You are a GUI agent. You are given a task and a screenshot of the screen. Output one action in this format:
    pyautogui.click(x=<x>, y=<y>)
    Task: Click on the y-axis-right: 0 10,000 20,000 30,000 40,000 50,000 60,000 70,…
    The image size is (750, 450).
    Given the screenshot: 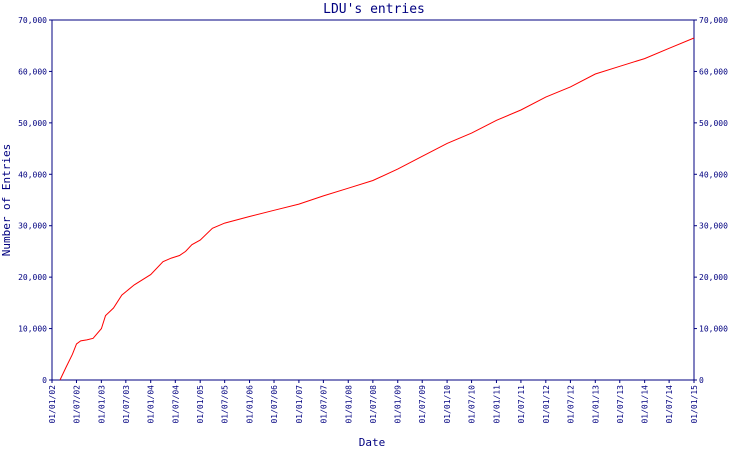 What is the action you would take?
    pyautogui.click(x=711, y=200)
    